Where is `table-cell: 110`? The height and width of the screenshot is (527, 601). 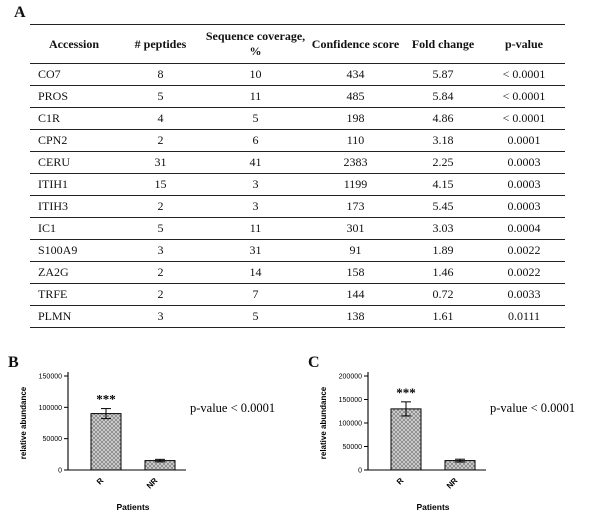 table-cell: 110 is located at coordinates (355, 140).